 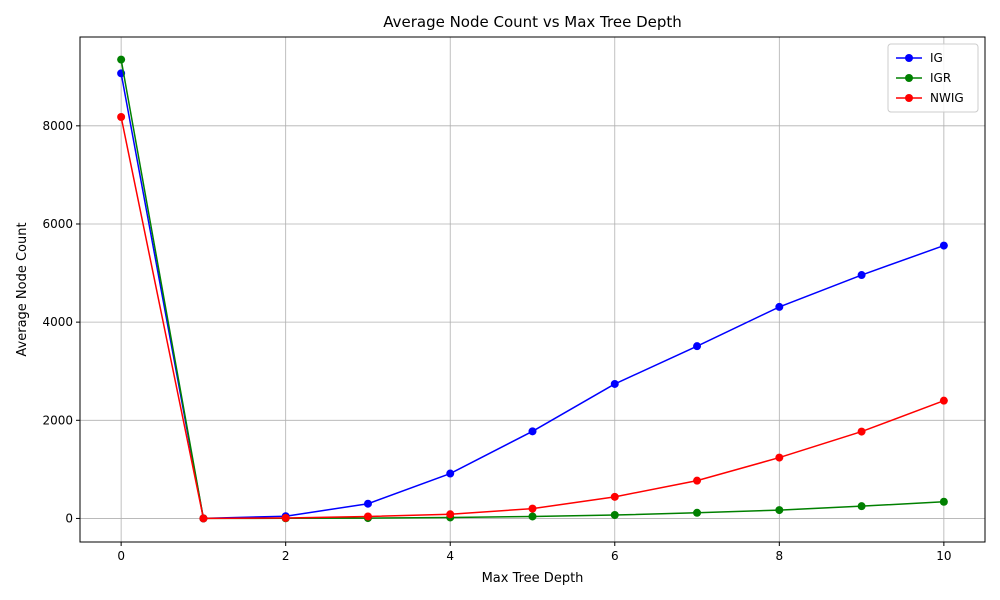 I want to click on y-tick-label: 4000, so click(x=57, y=322).